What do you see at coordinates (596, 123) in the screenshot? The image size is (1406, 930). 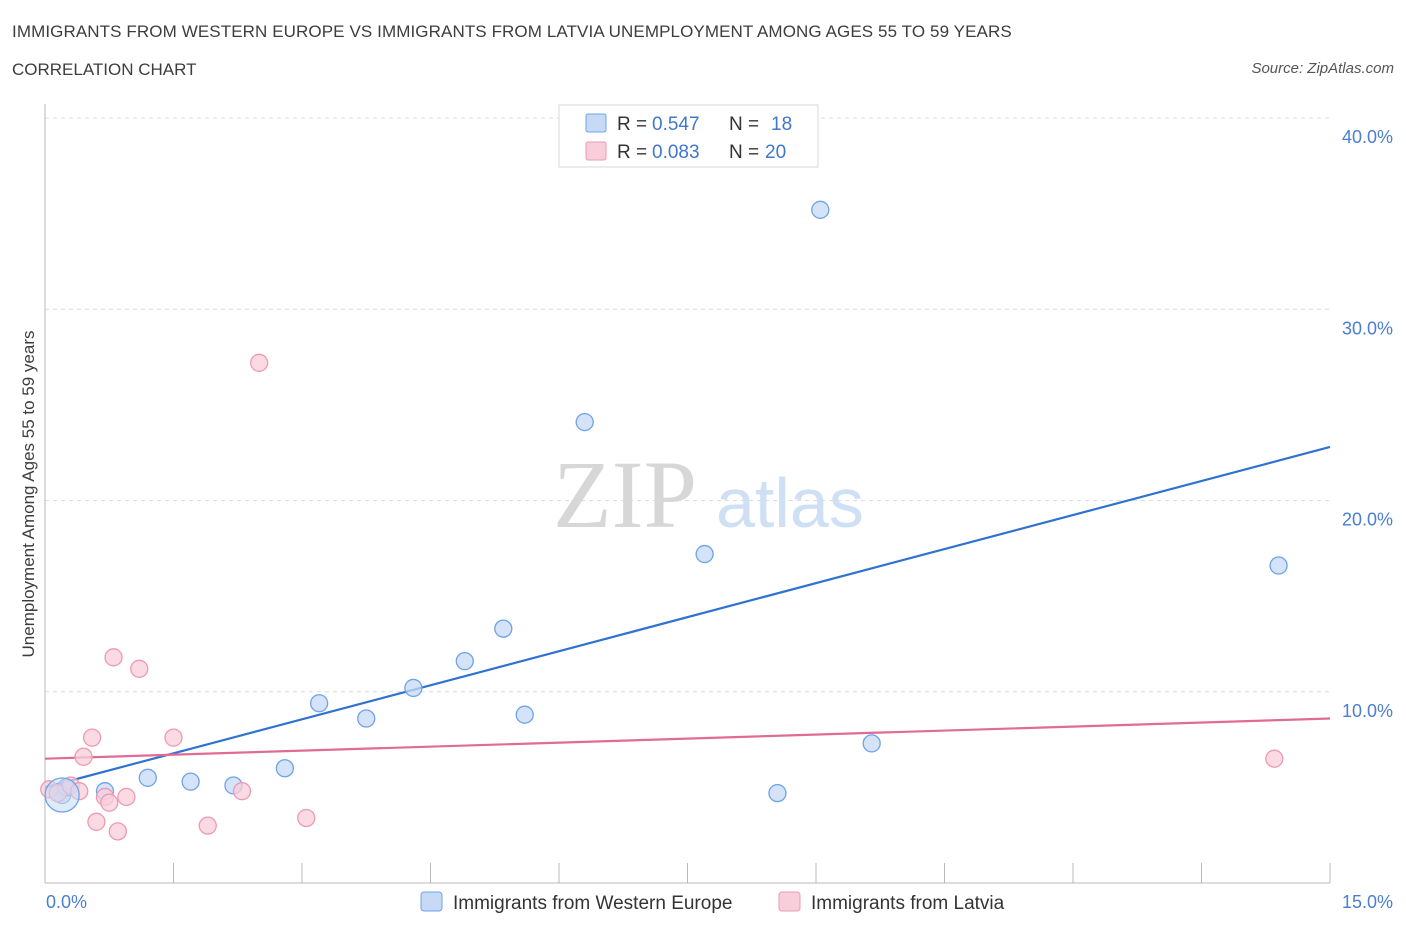 I see `legend-swatch-western-europe` at bounding box center [596, 123].